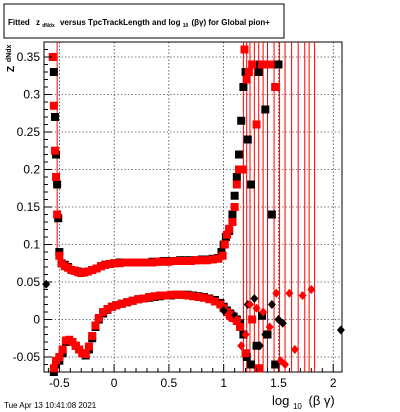 Image resolution: width=400 pixels, height=412 pixels. What do you see at coordinates (38, 22) in the screenshot?
I see `title-z: z` at bounding box center [38, 22].